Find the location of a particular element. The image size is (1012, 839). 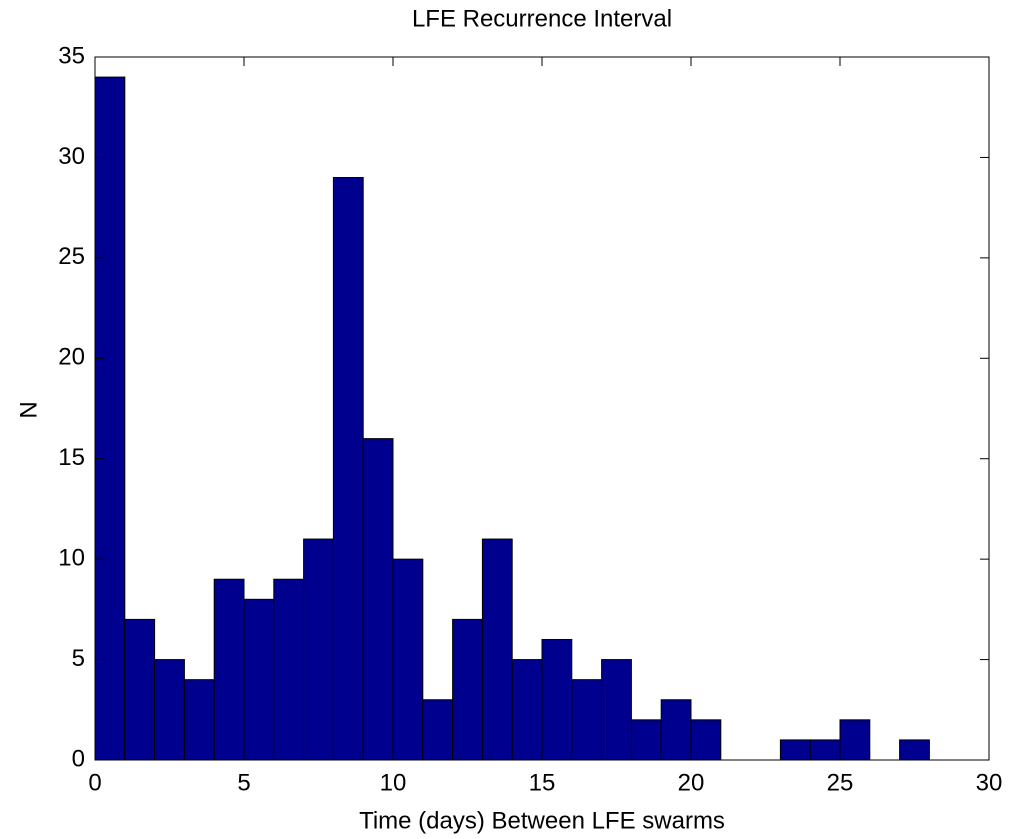

y-tick-label: 20 is located at coordinates (71, 357).